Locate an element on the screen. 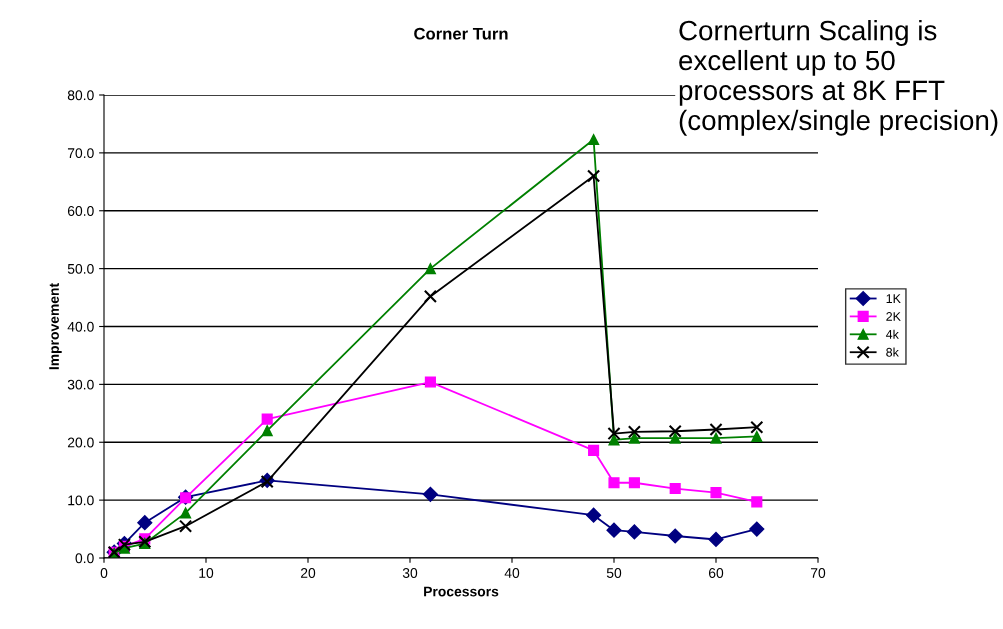 This screenshot has width=1003, height=629. y-tick-label: 40.0 is located at coordinates (80, 326).